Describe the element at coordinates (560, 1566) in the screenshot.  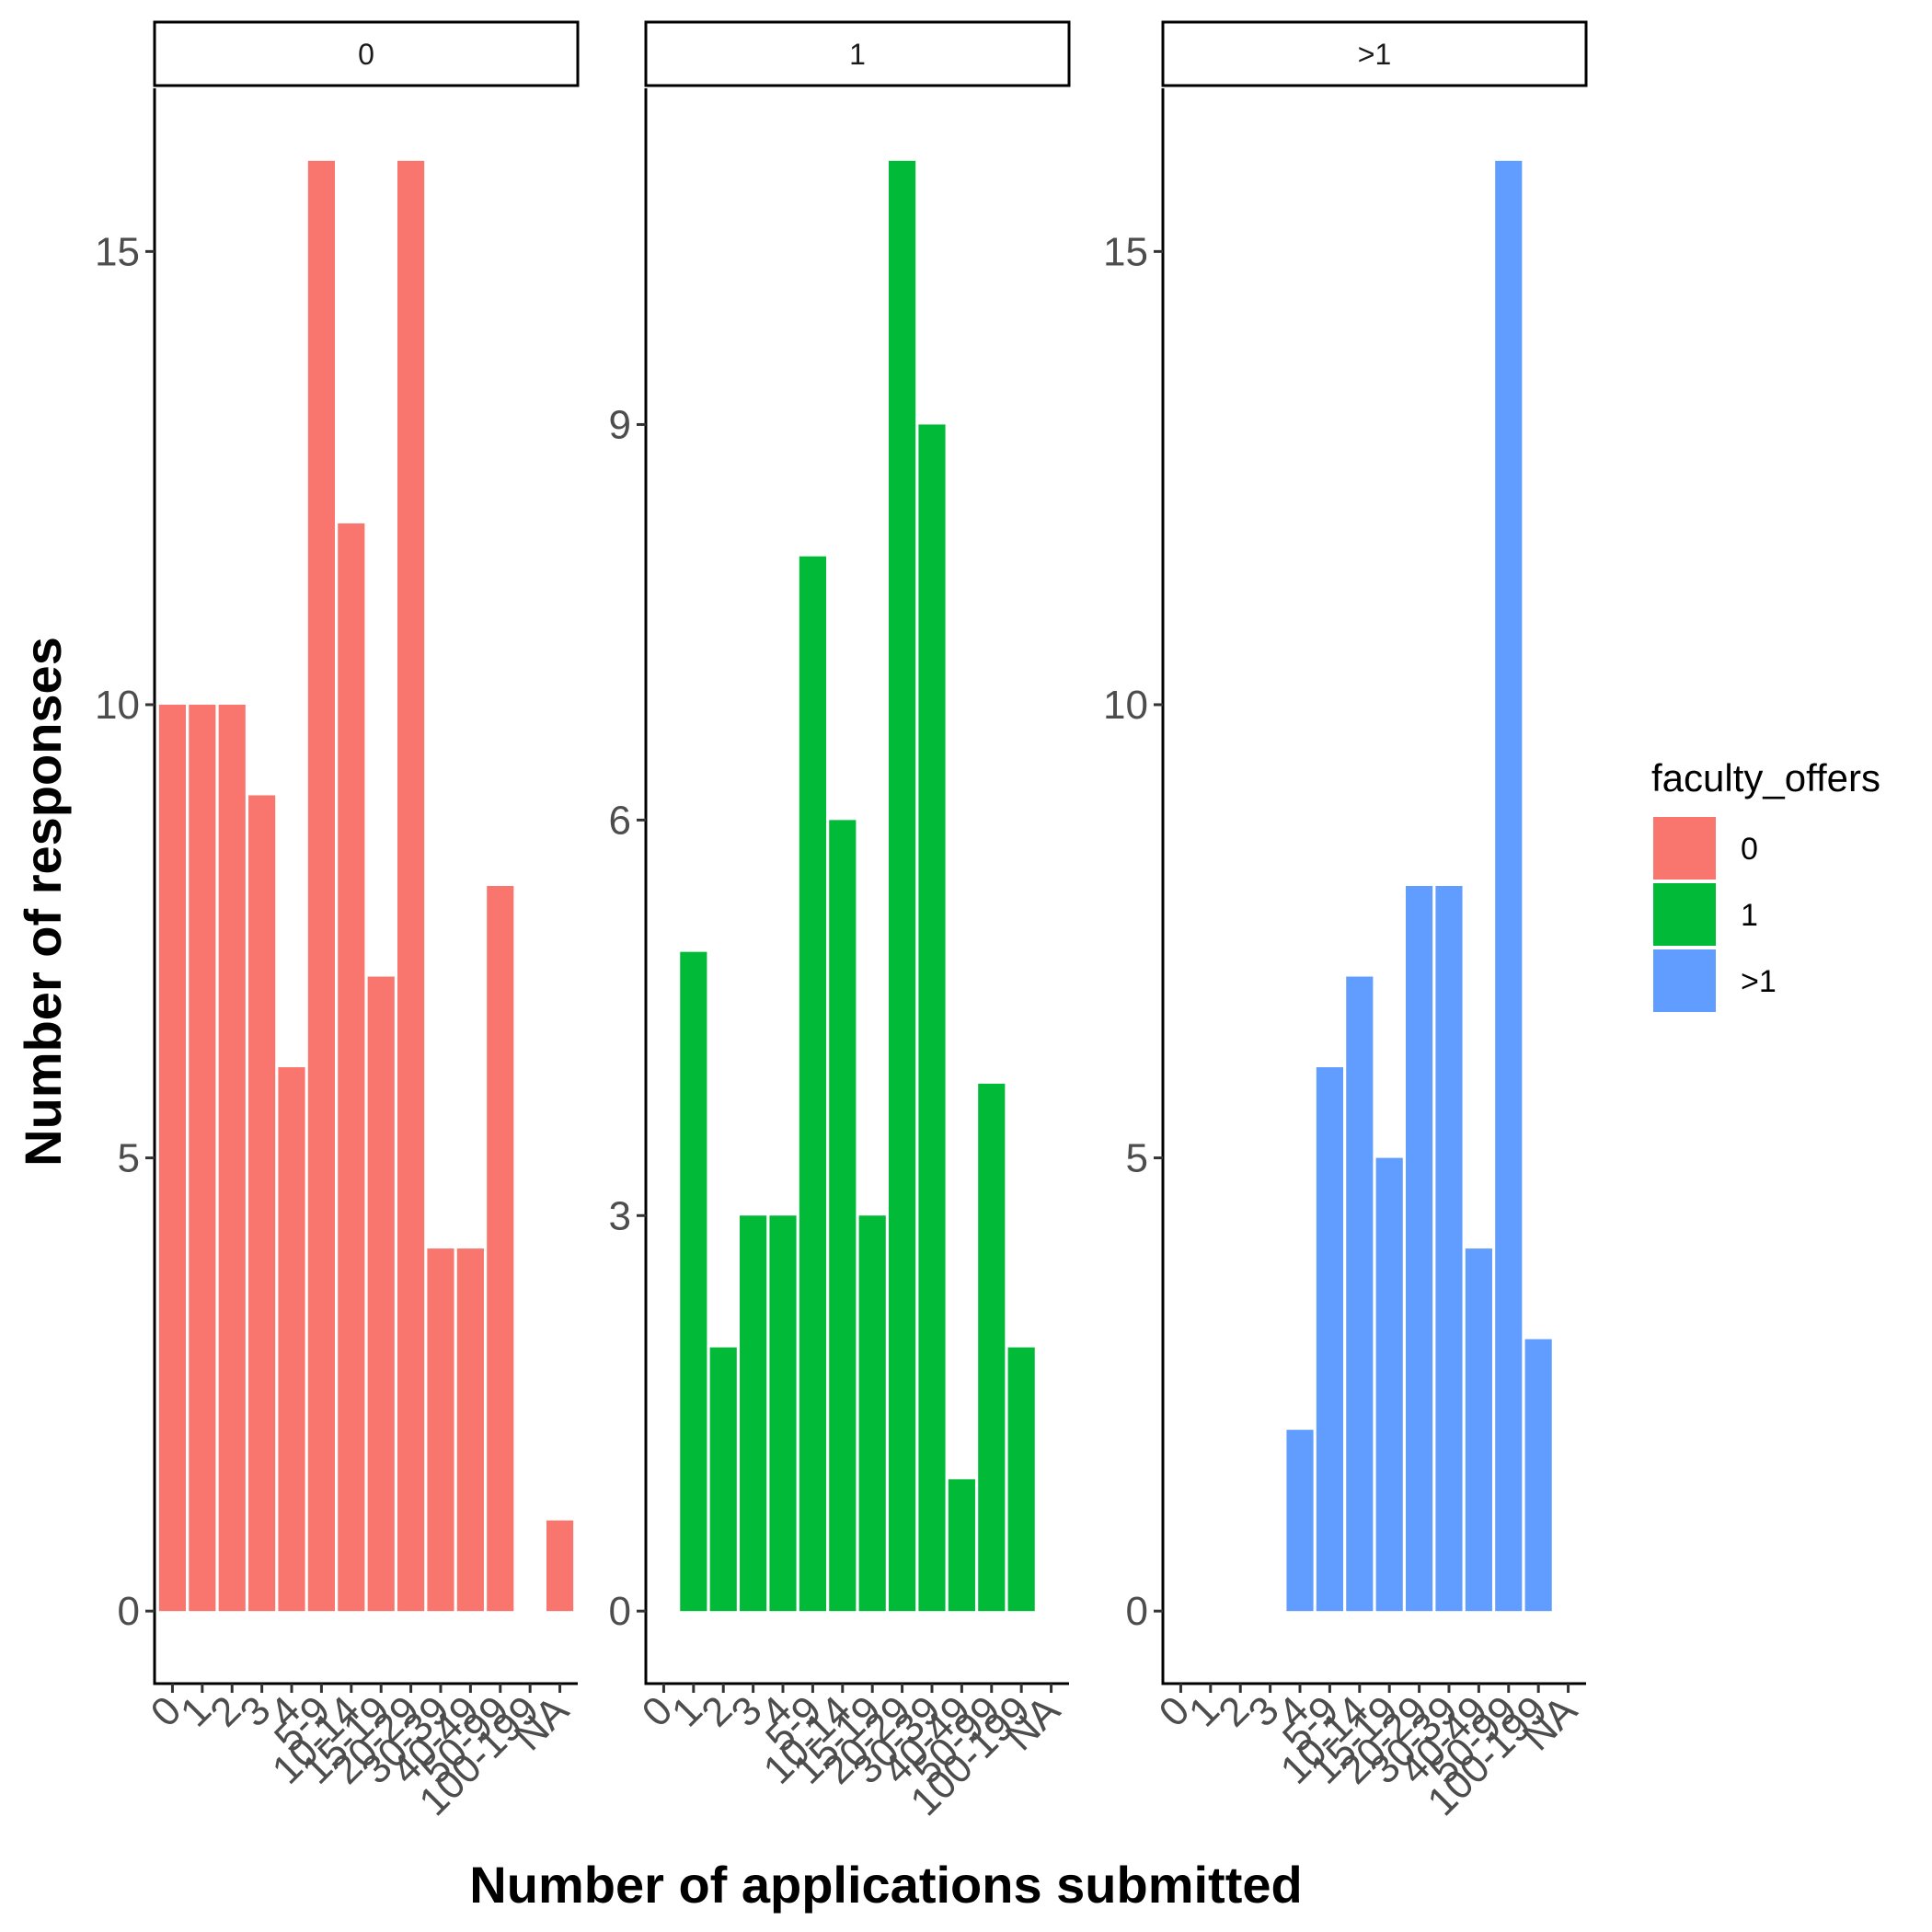
I see `bar-NA` at that location.